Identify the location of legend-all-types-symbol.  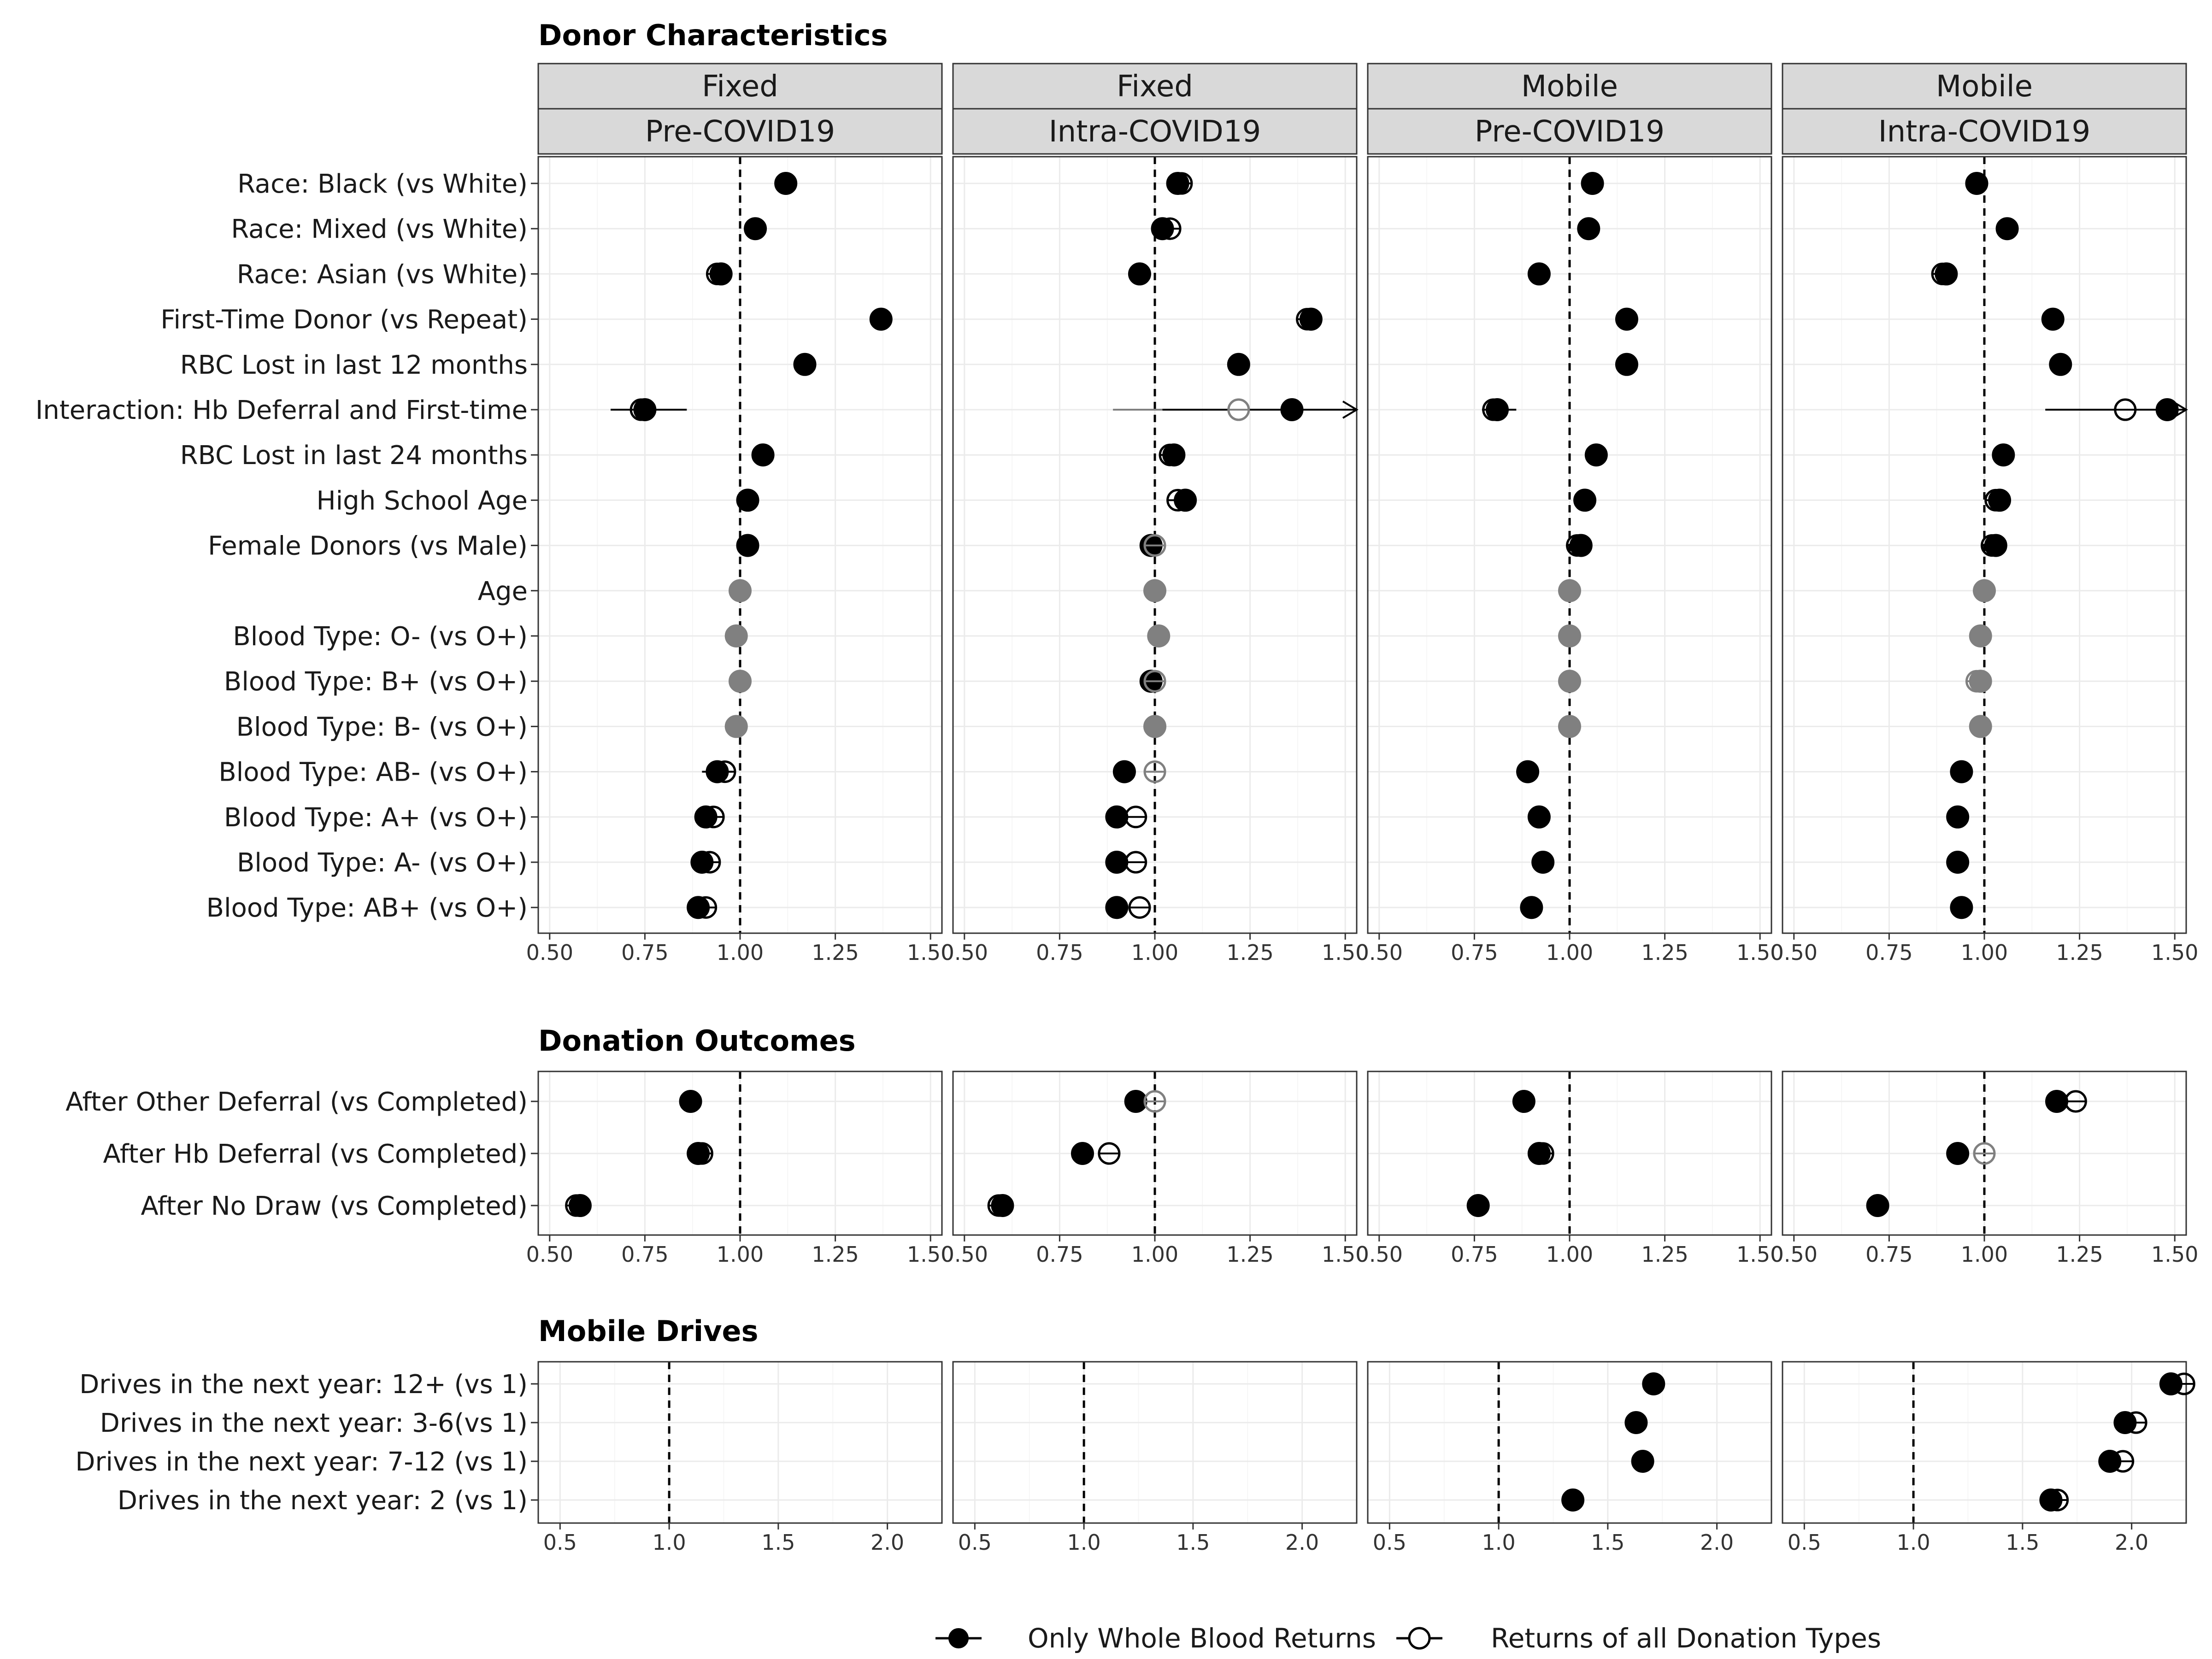
(1419, 1638).